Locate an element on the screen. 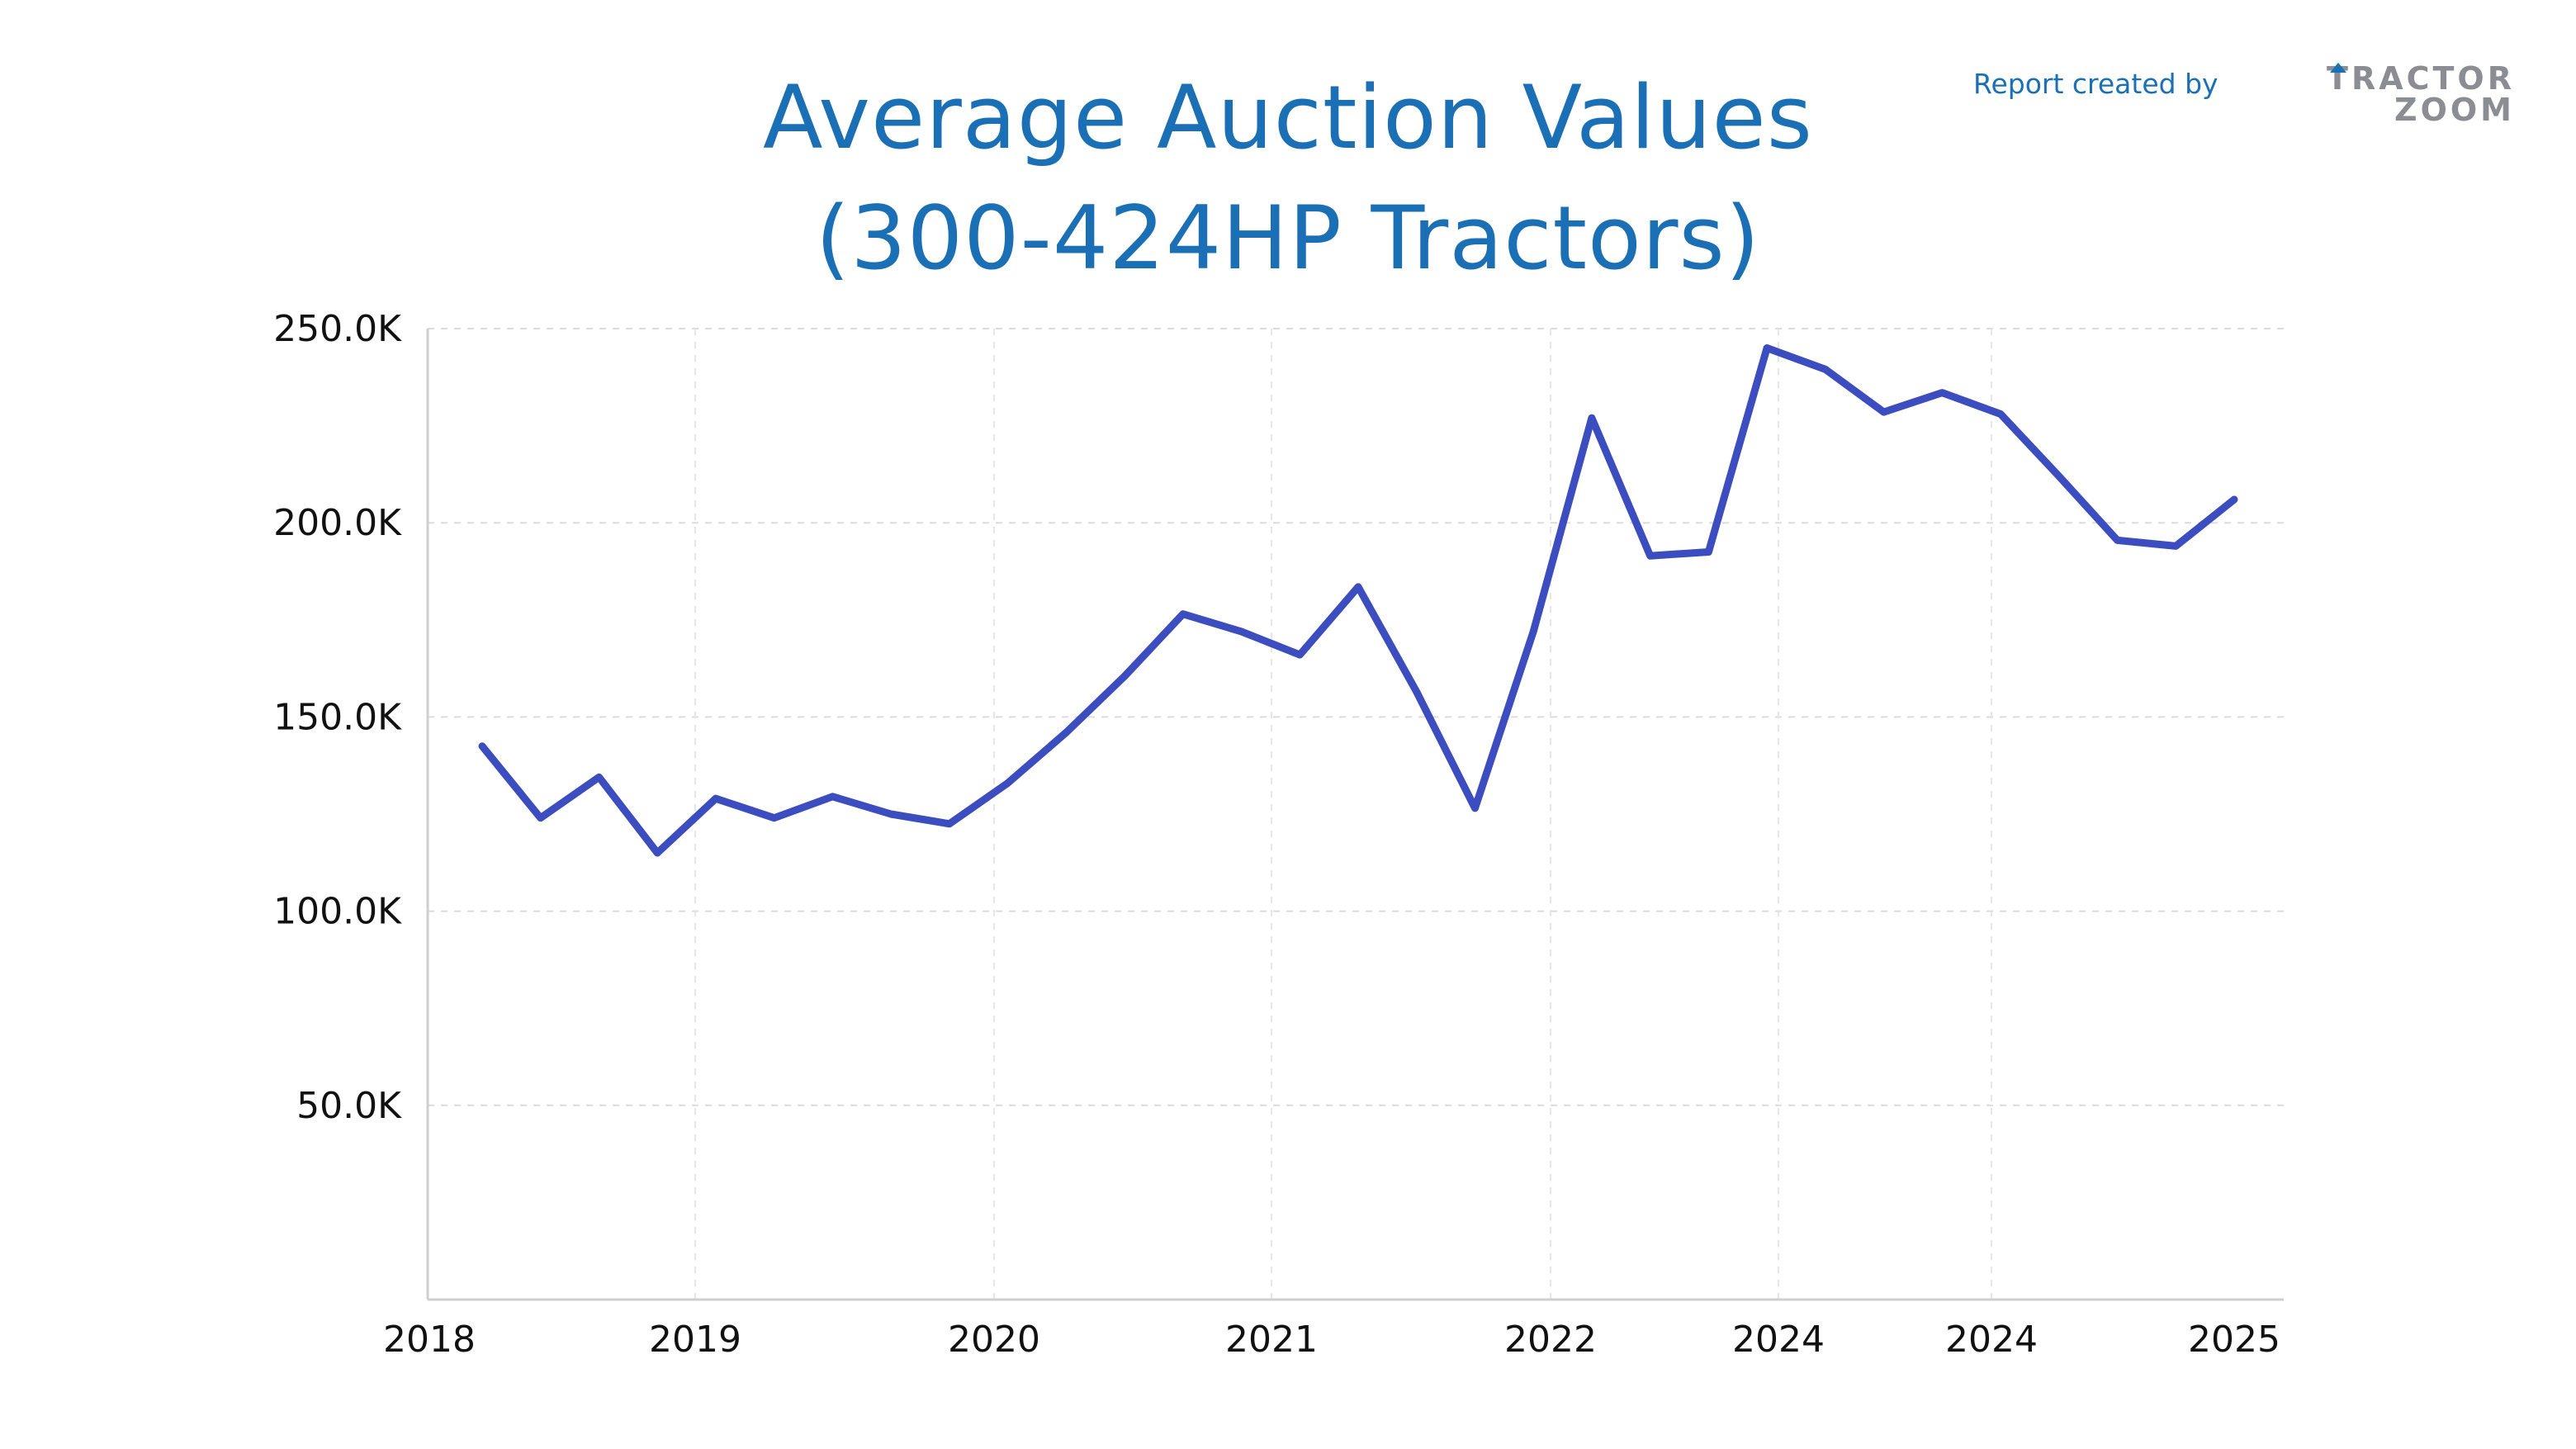  y-axis-ticks: 50.0K 100.0K 150.0K 200.0K 250.0K is located at coordinates (337, 717).